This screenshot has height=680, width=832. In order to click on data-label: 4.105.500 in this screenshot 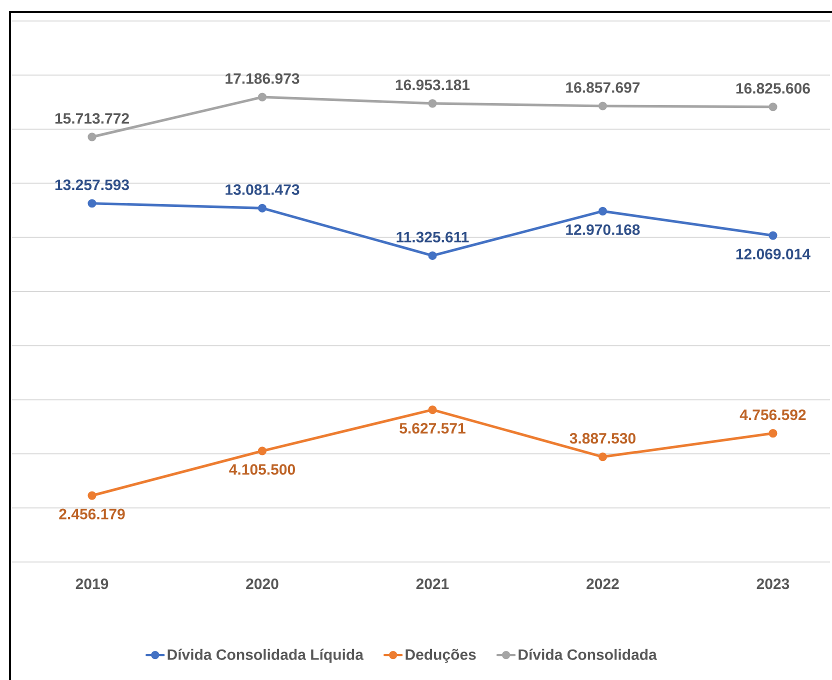, I will do `click(262, 469)`.